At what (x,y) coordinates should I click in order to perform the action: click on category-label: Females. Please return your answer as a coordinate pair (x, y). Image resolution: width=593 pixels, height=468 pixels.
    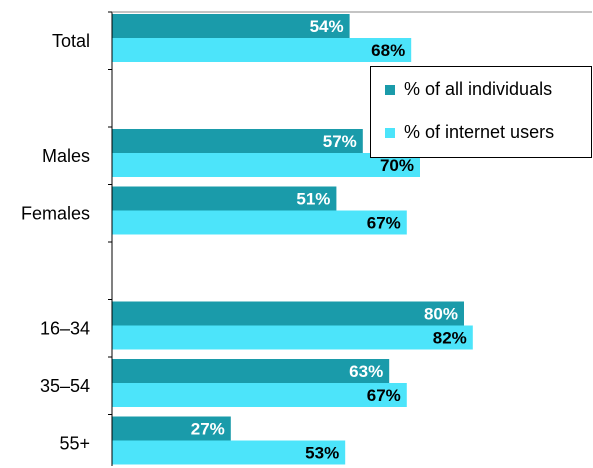
    Looking at the image, I should click on (55, 213).